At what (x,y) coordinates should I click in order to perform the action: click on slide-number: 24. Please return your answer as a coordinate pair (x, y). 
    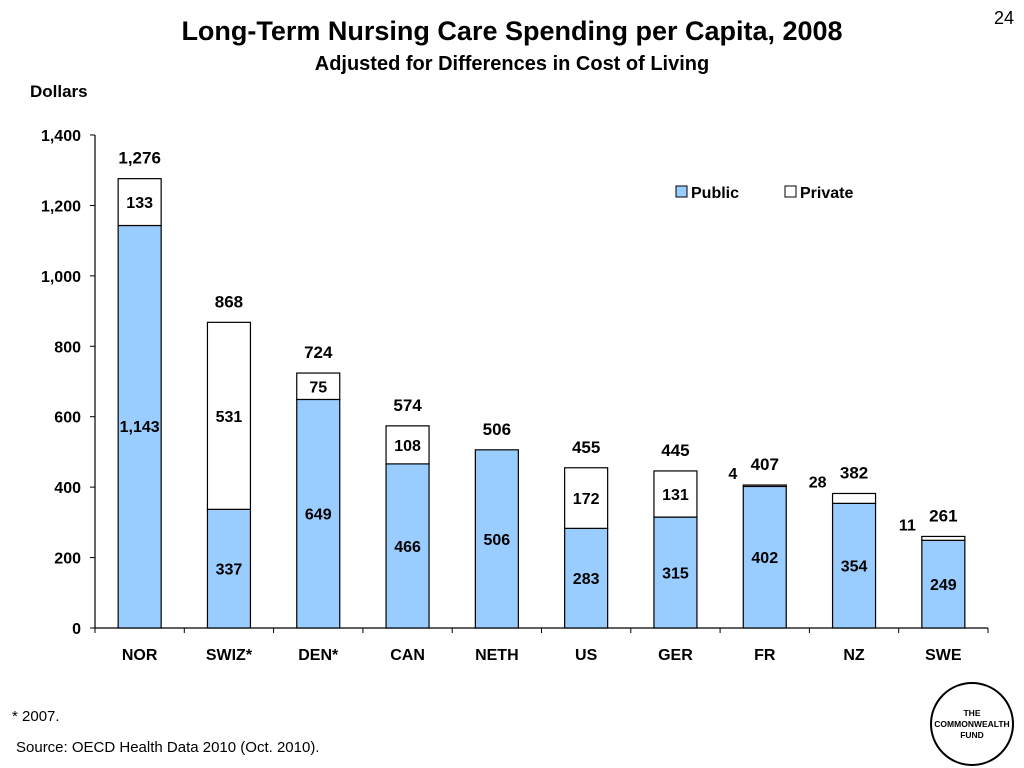
    Looking at the image, I should click on (1003, 18).